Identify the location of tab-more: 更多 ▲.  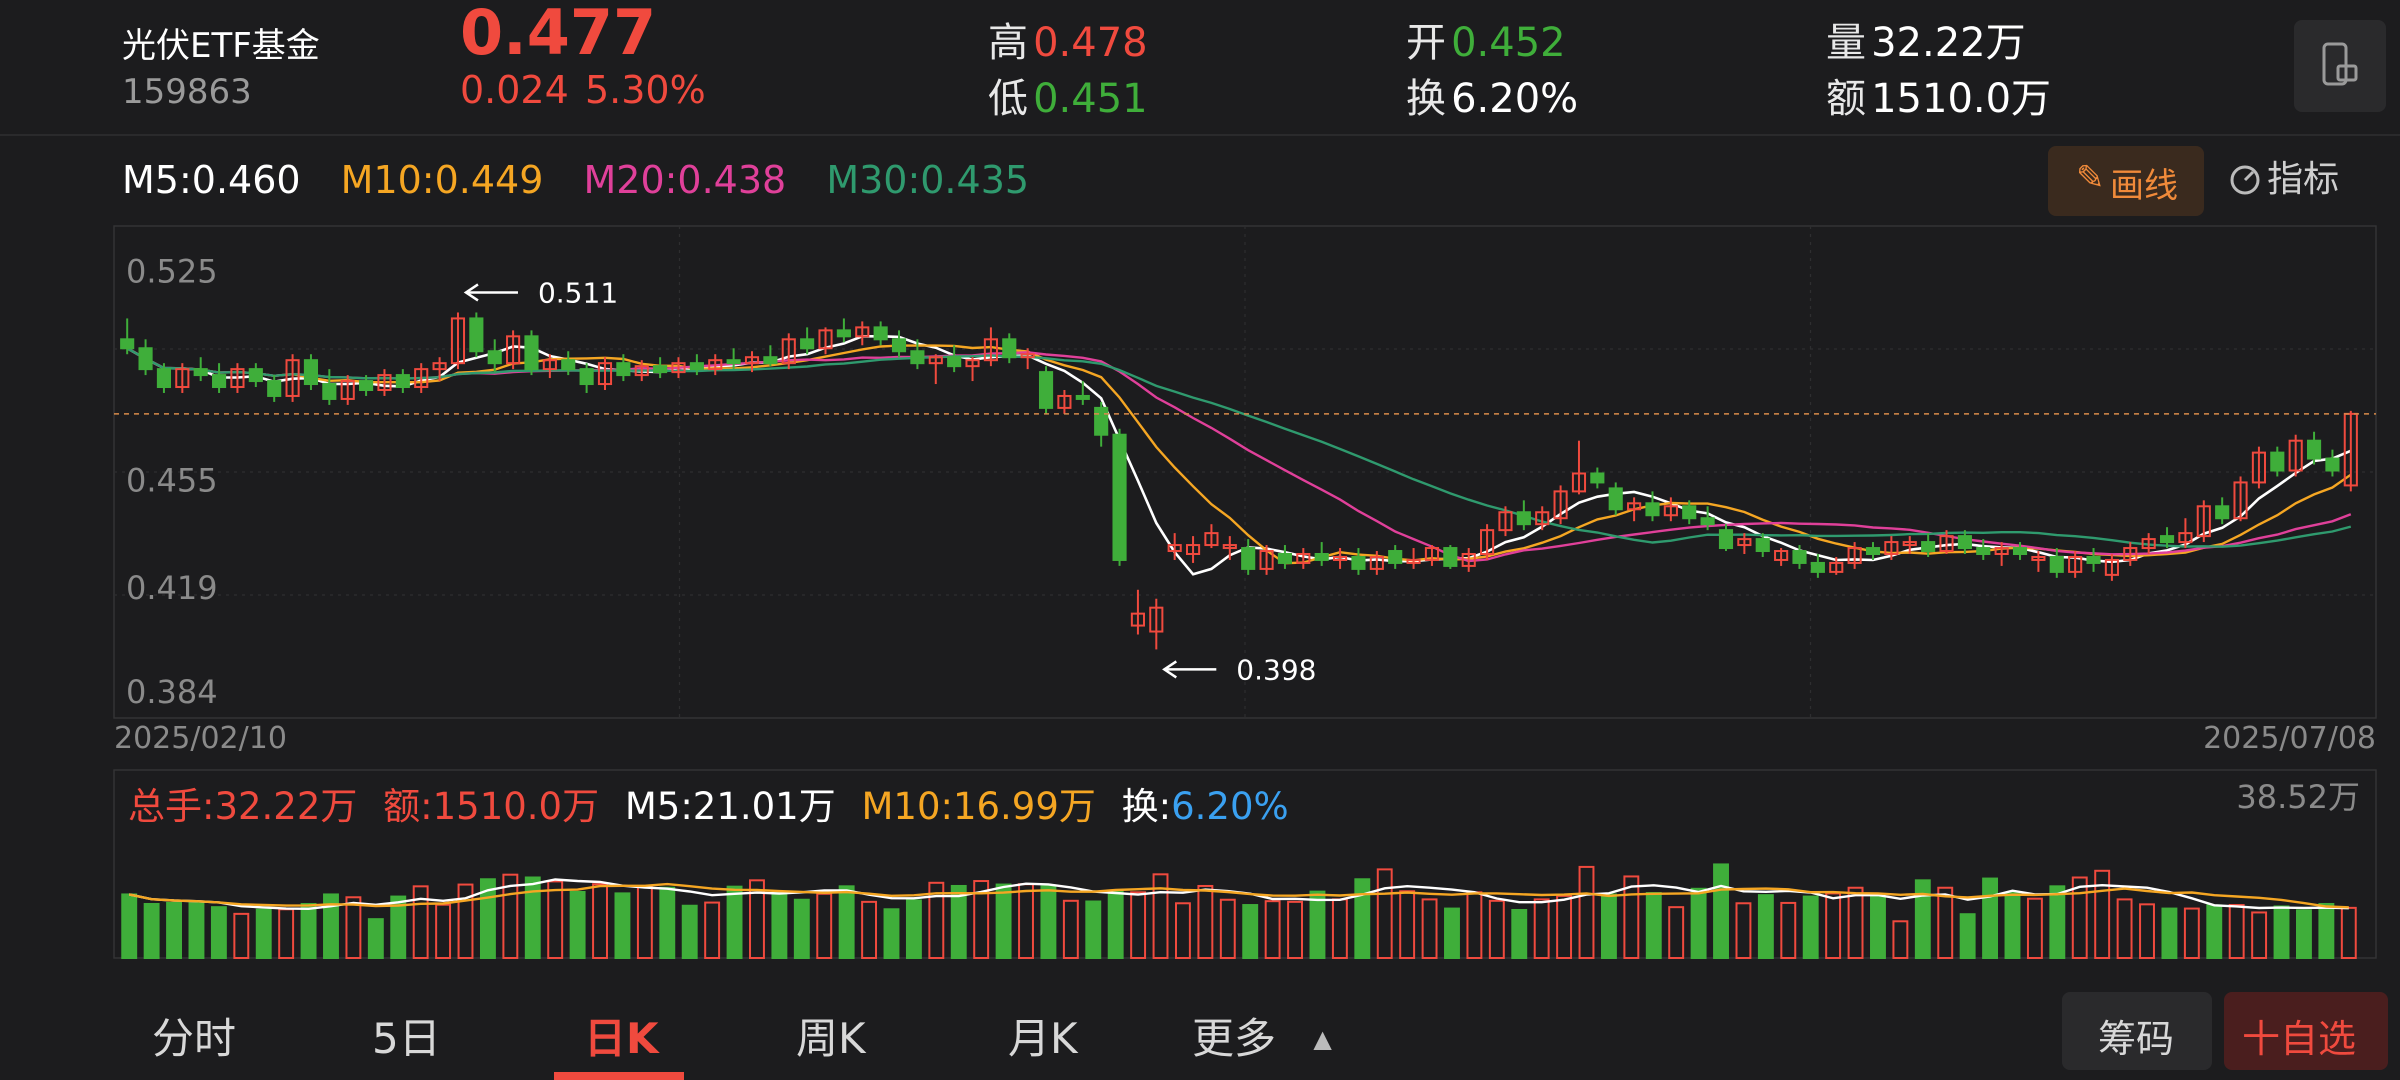
(1262, 1035).